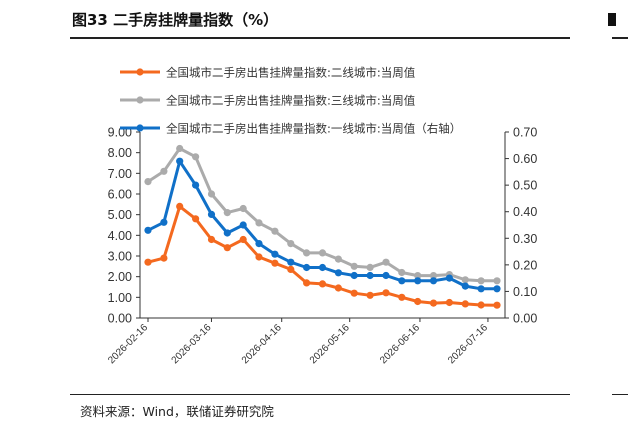 Image resolution: width=628 pixels, height=426 pixels. What do you see at coordinates (525, 239) in the screenshot?
I see `y-right-tick-label: 0.30` at bounding box center [525, 239].